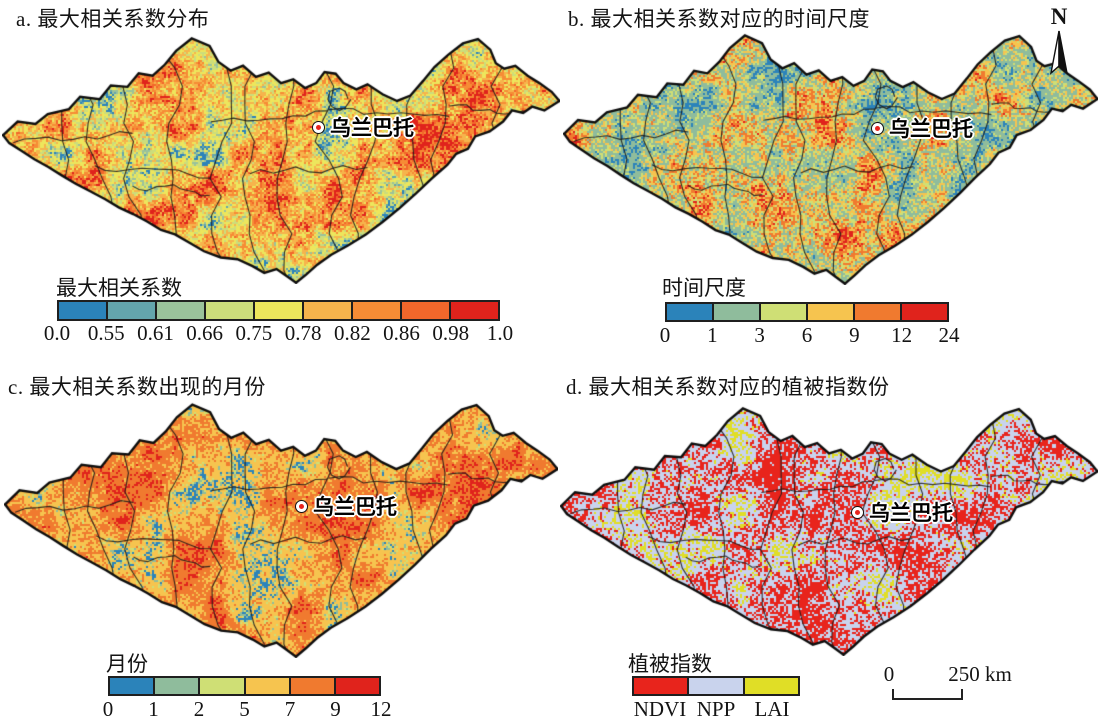 Image resolution: width=1100 pixels, height=725 pixels. I want to click on city-ulaanbaatar-b: 乌兰巴托, so click(922, 128).